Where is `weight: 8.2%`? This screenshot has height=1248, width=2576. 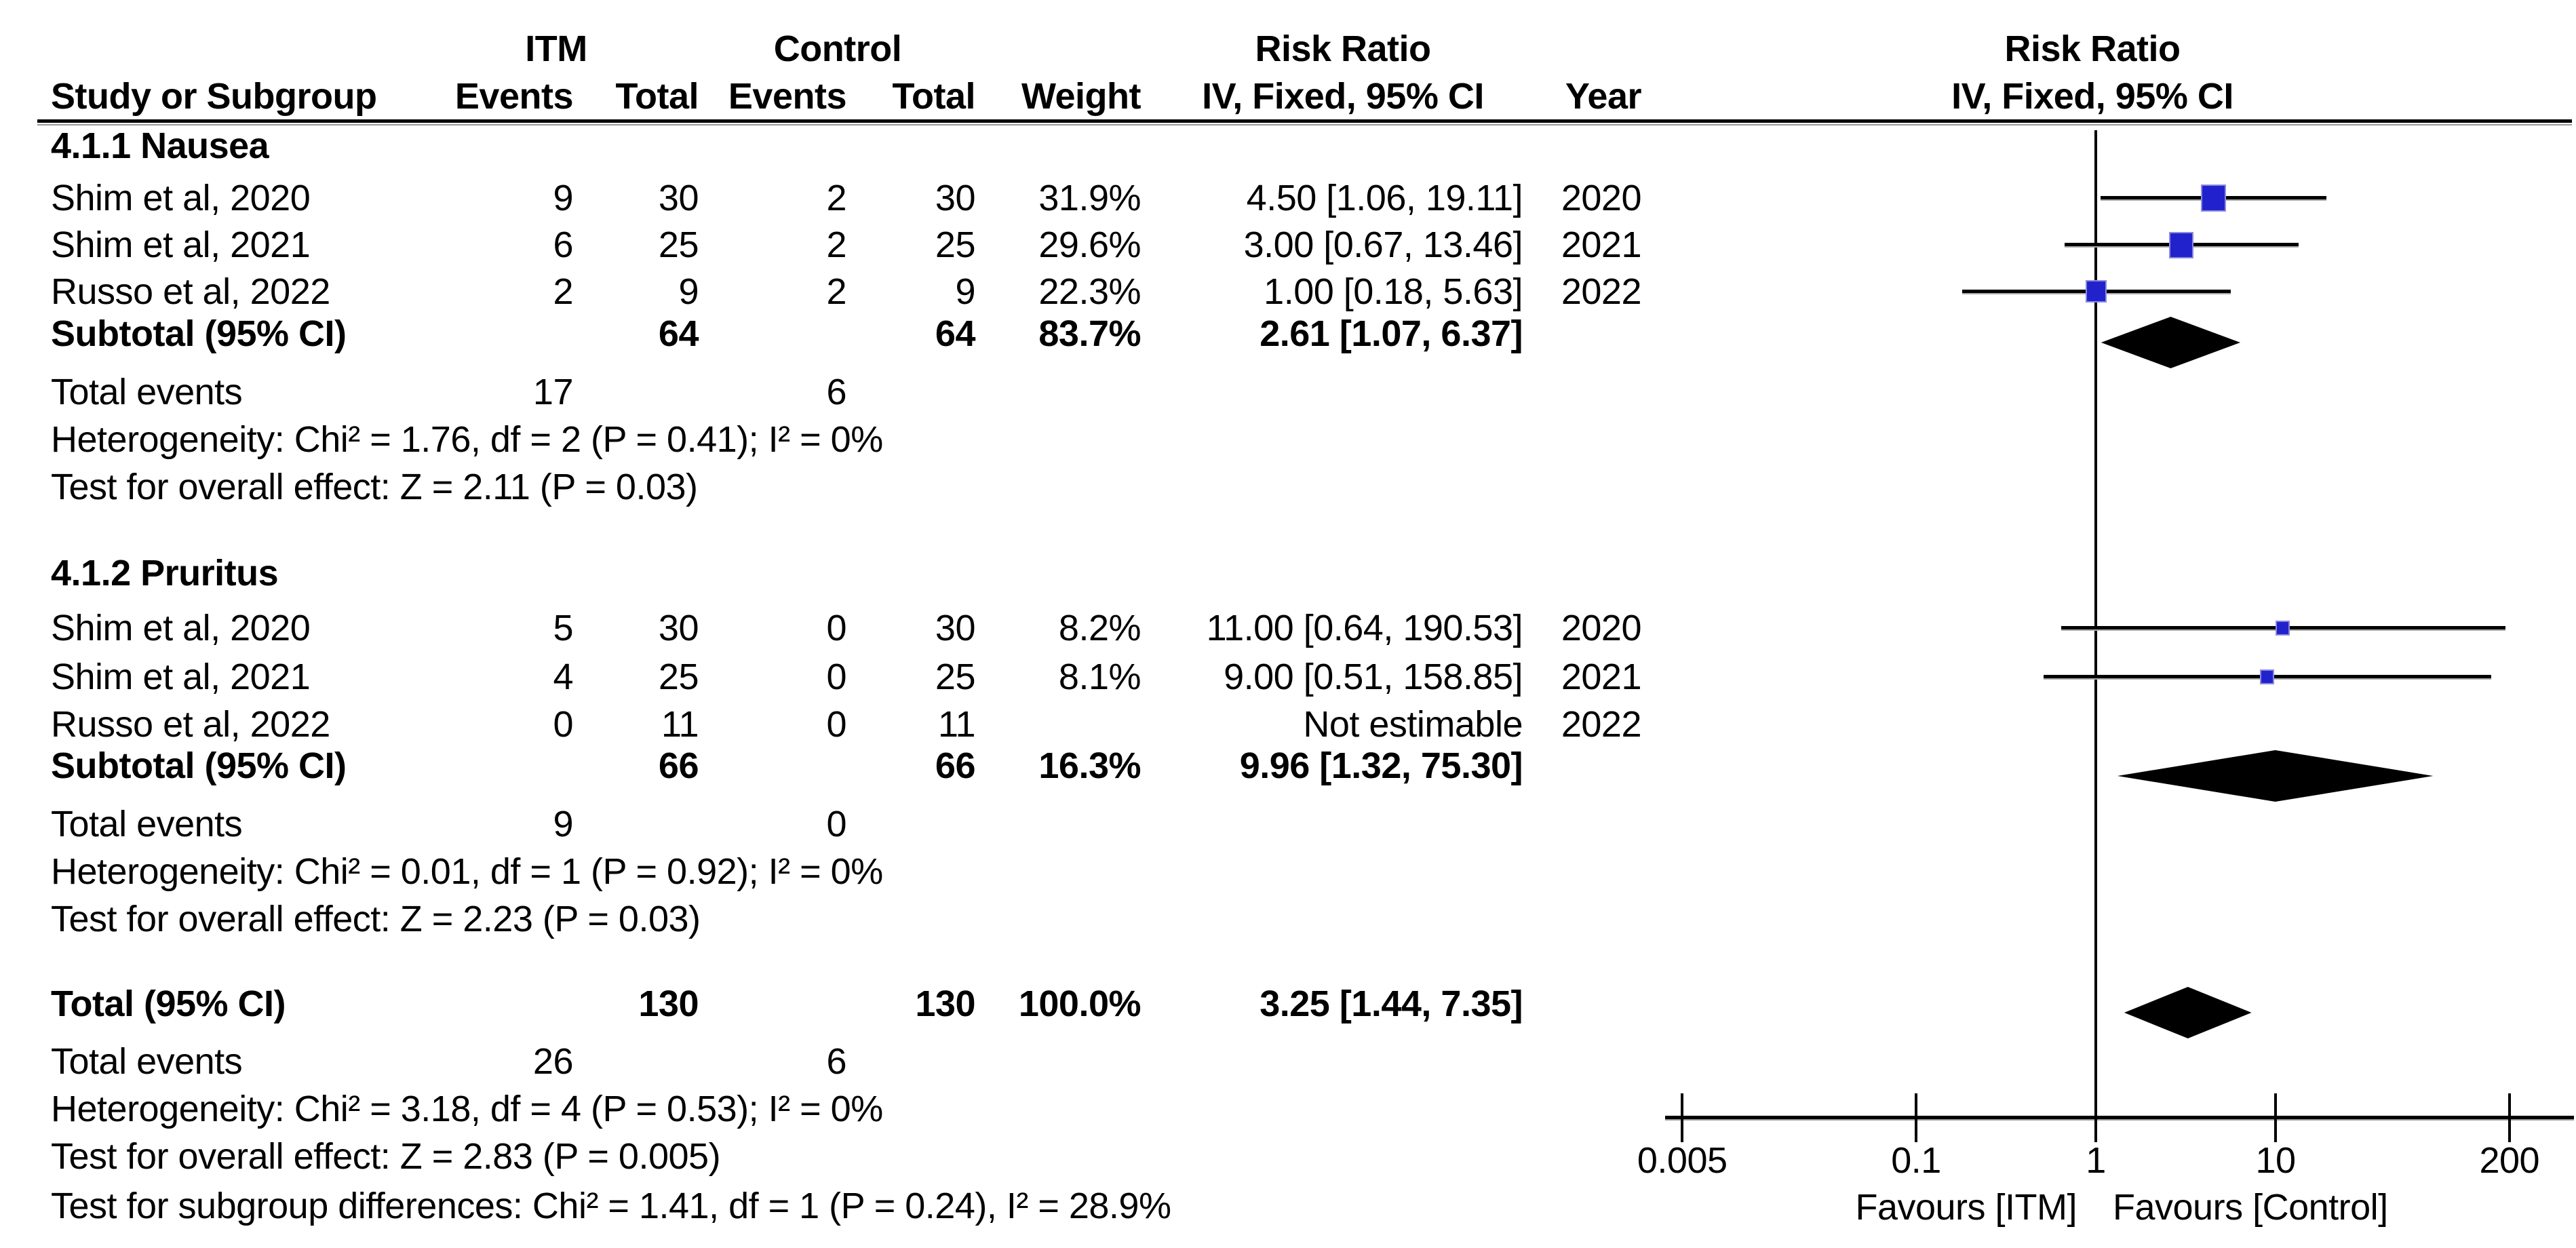
weight: 8.2% is located at coordinates (1099, 628).